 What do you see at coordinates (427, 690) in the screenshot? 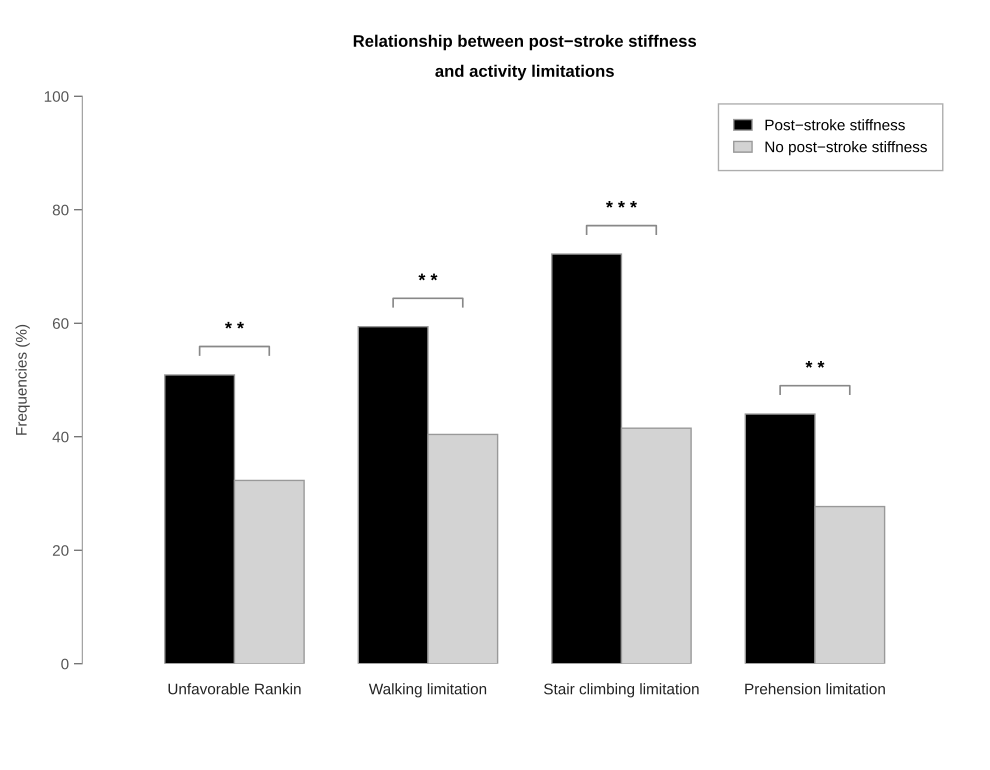
I see `x-tick-label: Walking limitation` at bounding box center [427, 690].